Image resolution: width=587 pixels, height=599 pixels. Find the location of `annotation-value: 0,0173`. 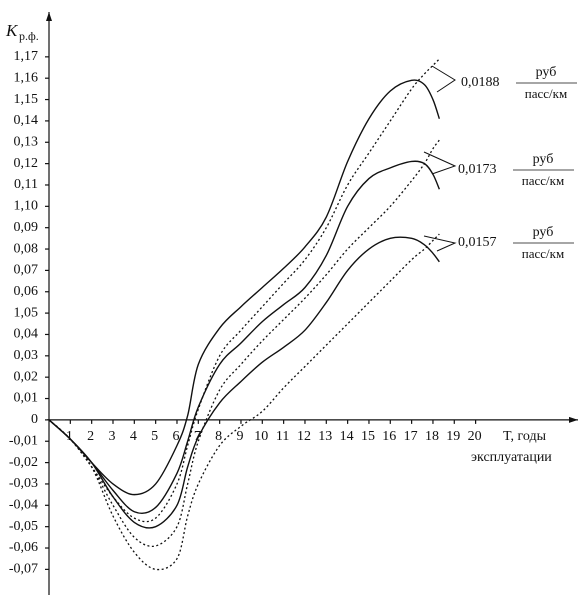

annotation-value: 0,0173 is located at coordinates (477, 169).